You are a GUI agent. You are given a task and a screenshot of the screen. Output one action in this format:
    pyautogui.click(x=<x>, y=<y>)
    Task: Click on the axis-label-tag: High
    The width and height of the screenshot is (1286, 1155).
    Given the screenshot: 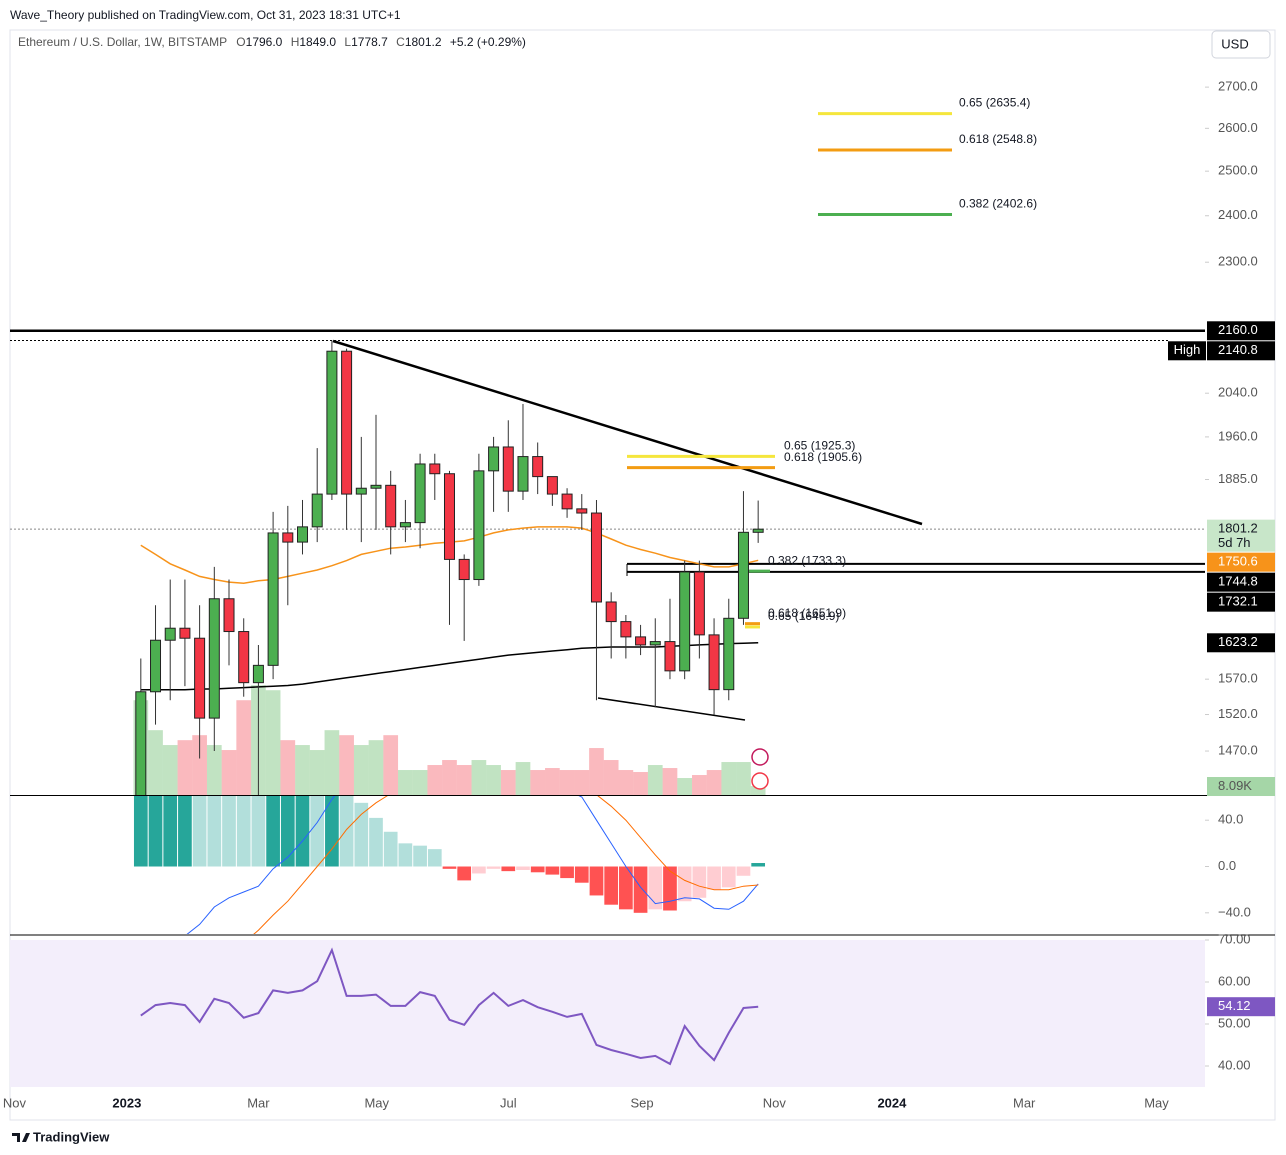 What is the action you would take?
    pyautogui.click(x=1187, y=349)
    